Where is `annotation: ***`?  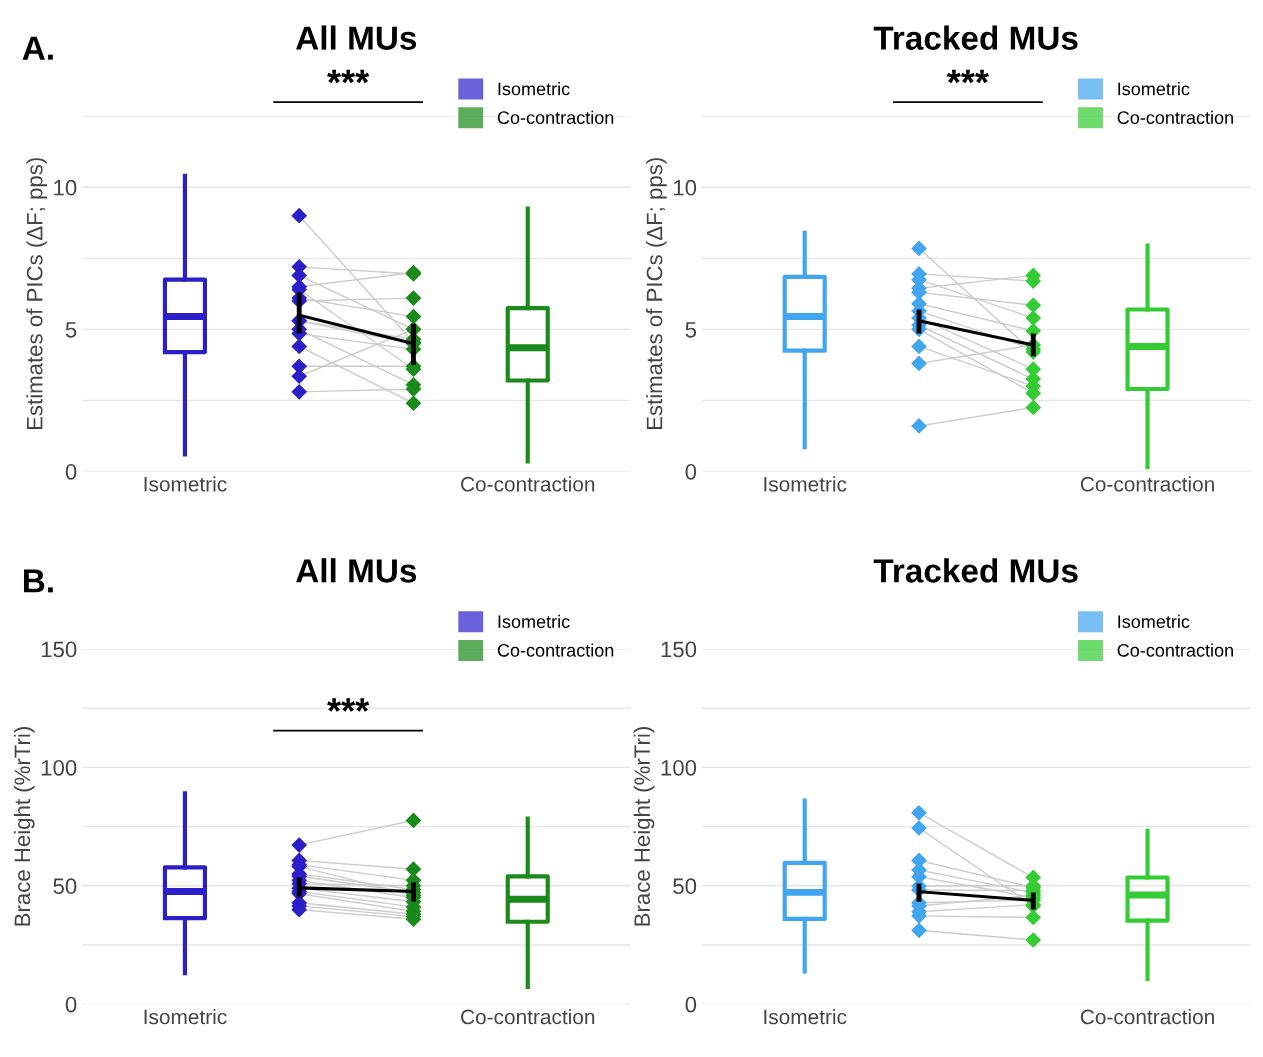
annotation: *** is located at coordinates (348, 705).